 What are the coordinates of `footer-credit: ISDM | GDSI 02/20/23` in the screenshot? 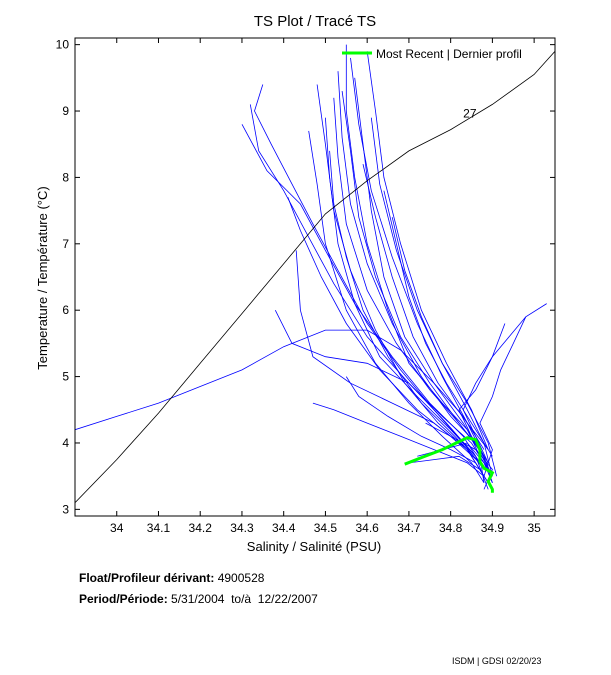 It's located at (497, 661).